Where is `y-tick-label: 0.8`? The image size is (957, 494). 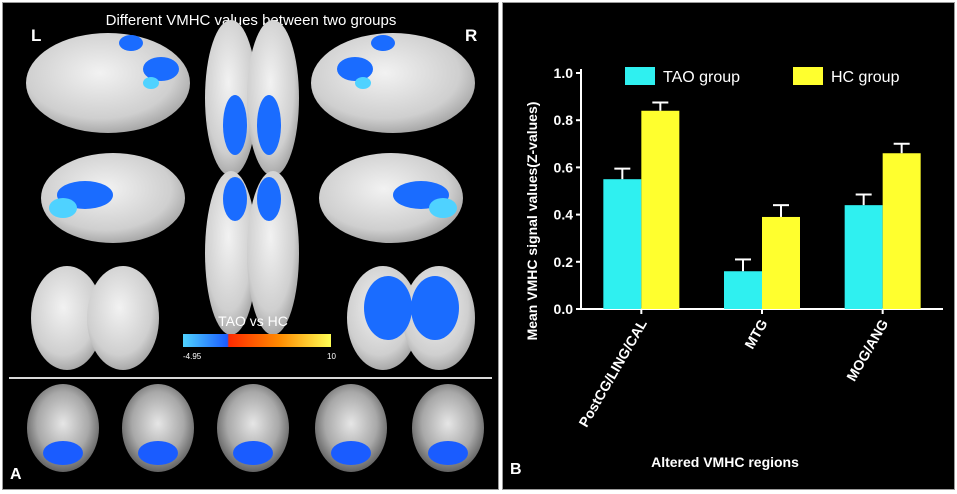
y-tick-label: 0.8 is located at coordinates (564, 120).